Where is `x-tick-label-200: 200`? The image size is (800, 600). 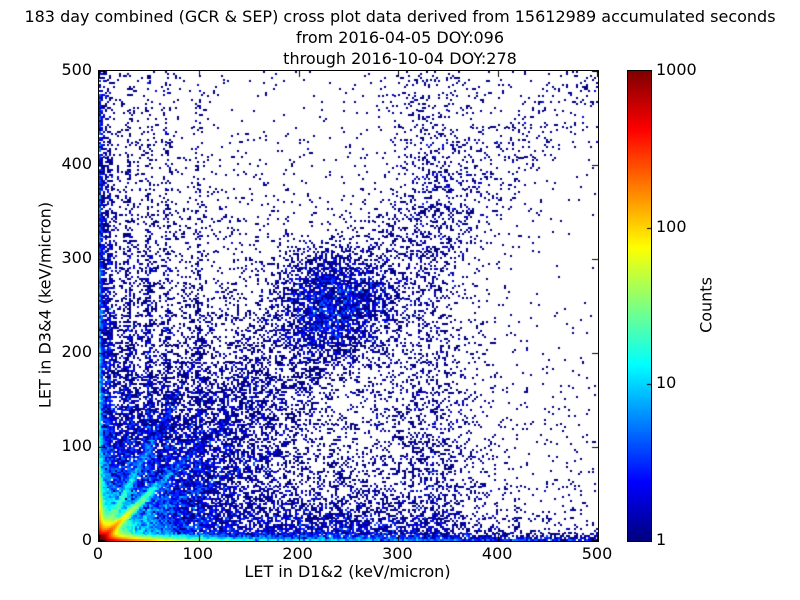 x-tick-label-200: 200 is located at coordinates (297, 553).